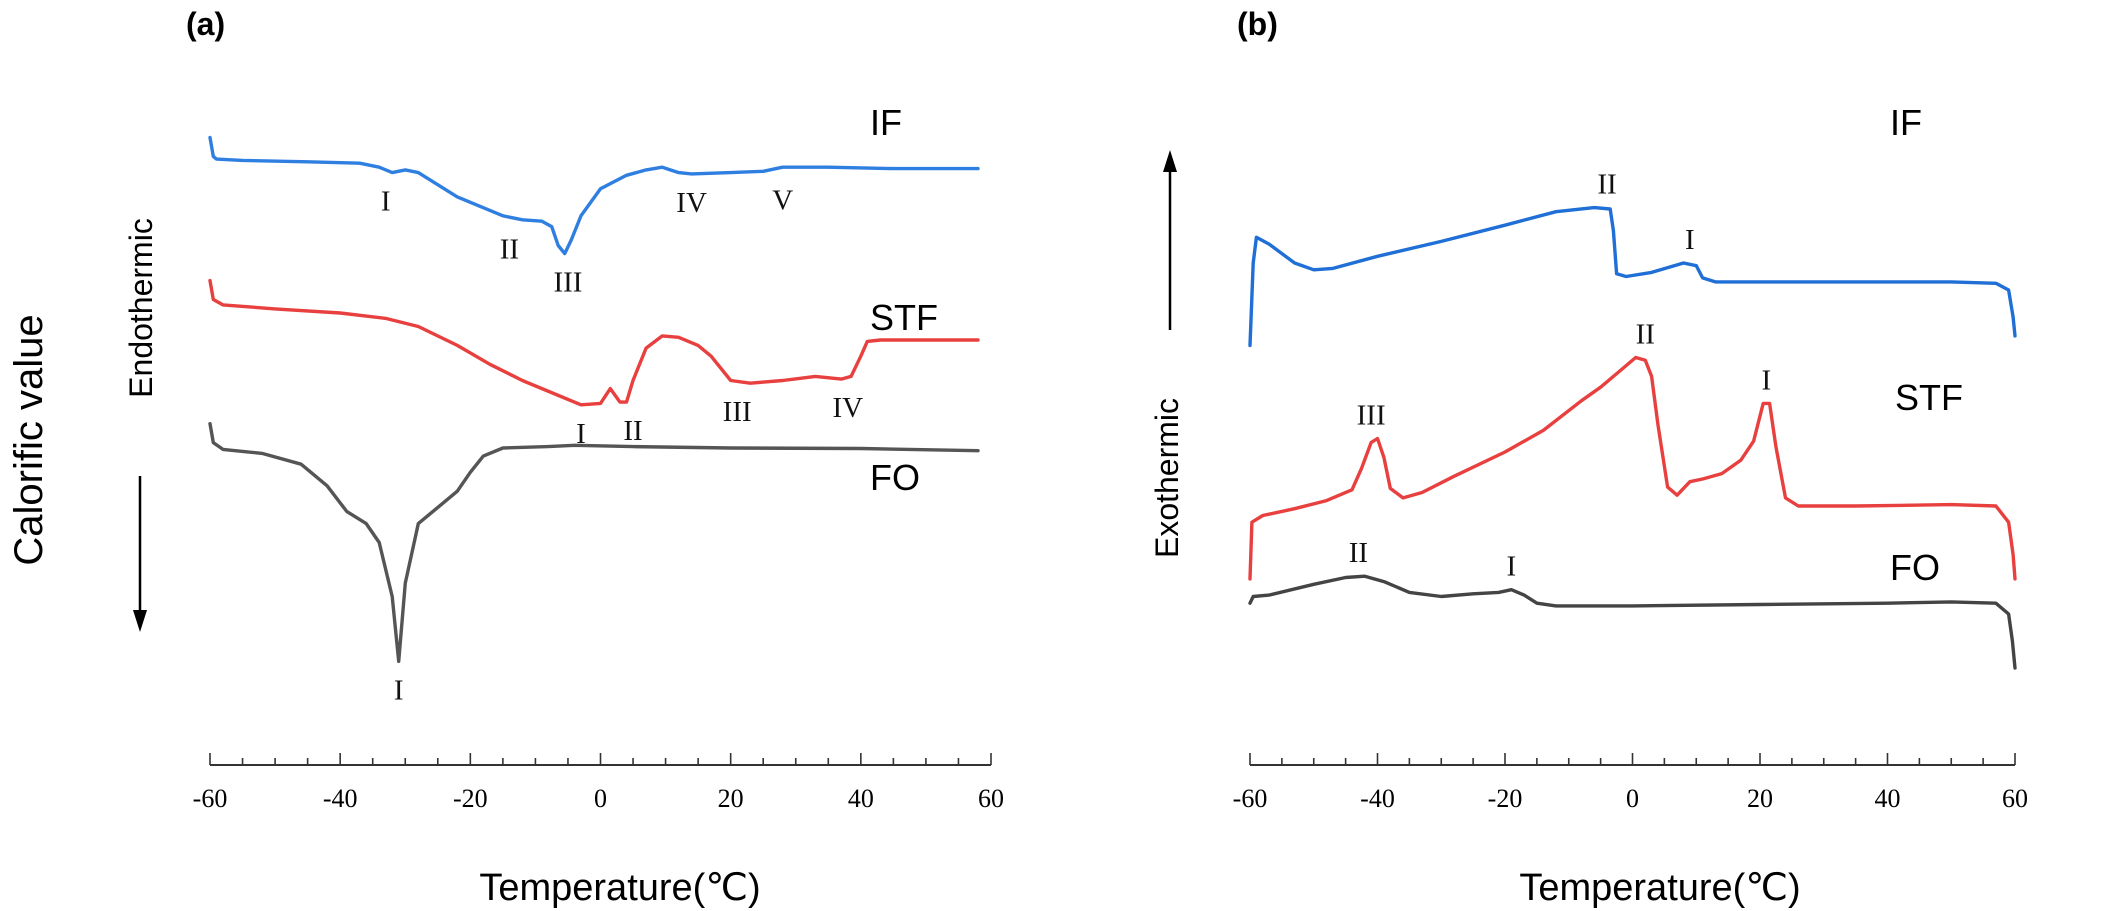  What do you see at coordinates (782, 200) in the screenshot?
I see `peak-label: V` at bounding box center [782, 200].